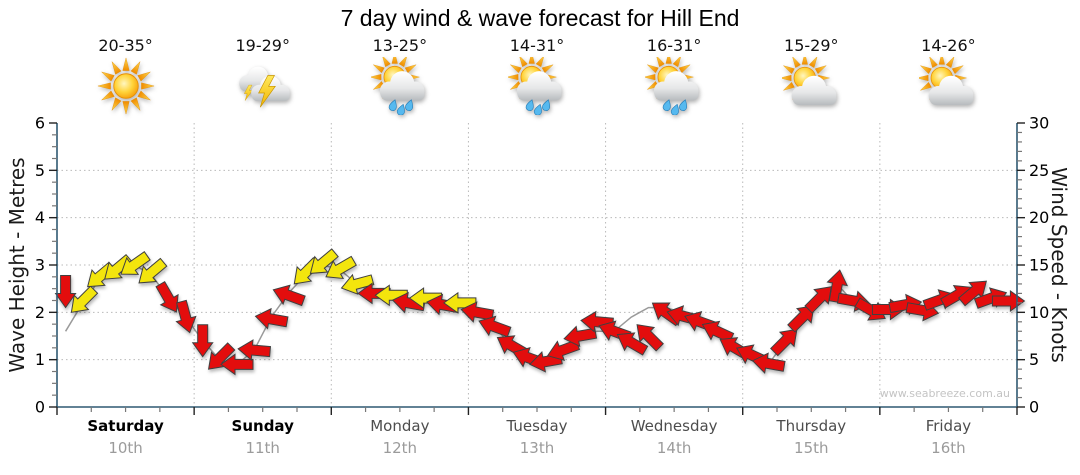 This screenshot has width=1080, height=475. Describe the element at coordinates (948, 448) in the screenshot. I see `day-date-label: 16th` at that location.